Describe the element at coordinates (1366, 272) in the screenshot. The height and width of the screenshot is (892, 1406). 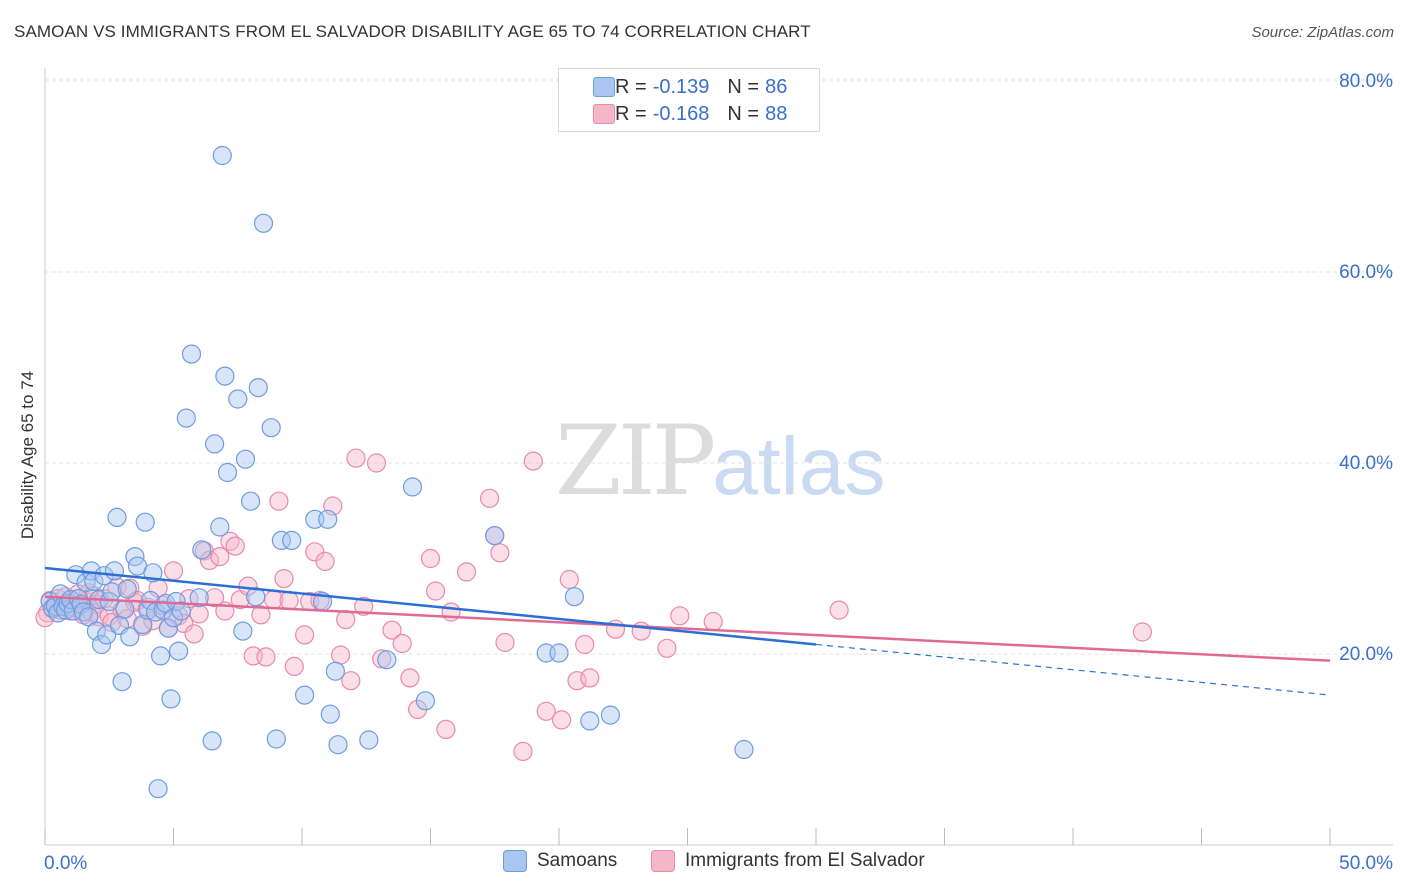
I see `y-tick-label: 60.0%` at that location.